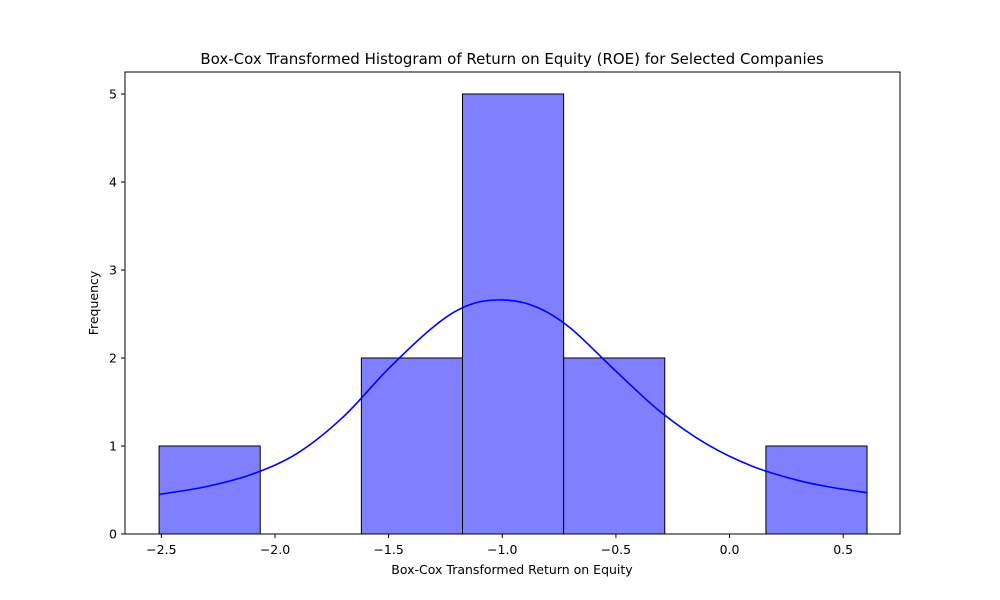 The image size is (1000, 600). I want to click on y-tick-label: 4, so click(113, 182).